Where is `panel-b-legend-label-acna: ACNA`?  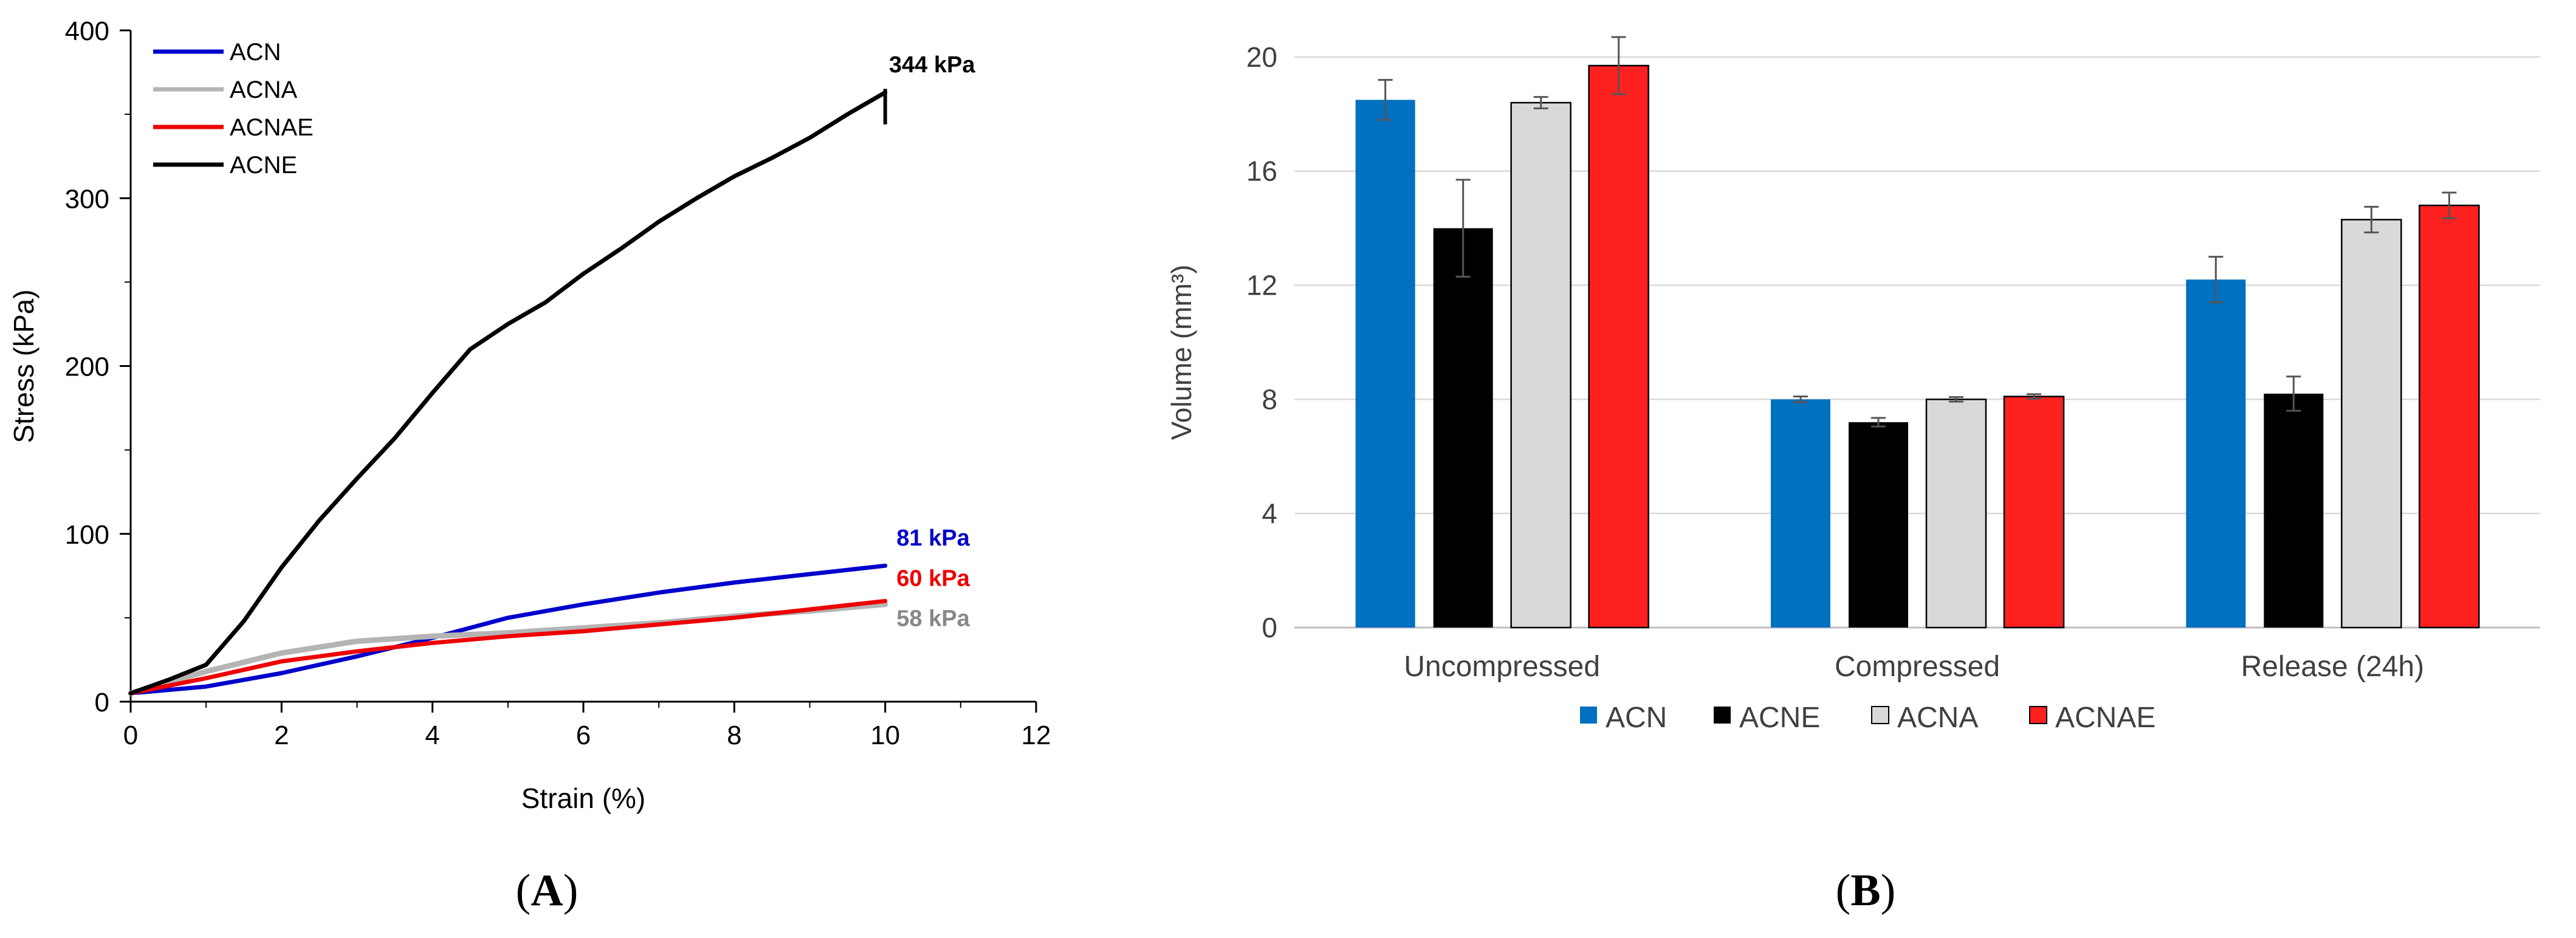
panel-b-legend-label-acna: ACNA is located at coordinates (1937, 718).